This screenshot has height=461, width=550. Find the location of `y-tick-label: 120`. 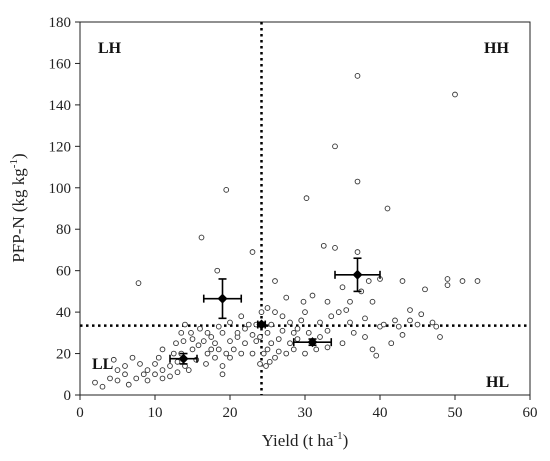

y-tick-label: 120 is located at coordinates (60, 147).